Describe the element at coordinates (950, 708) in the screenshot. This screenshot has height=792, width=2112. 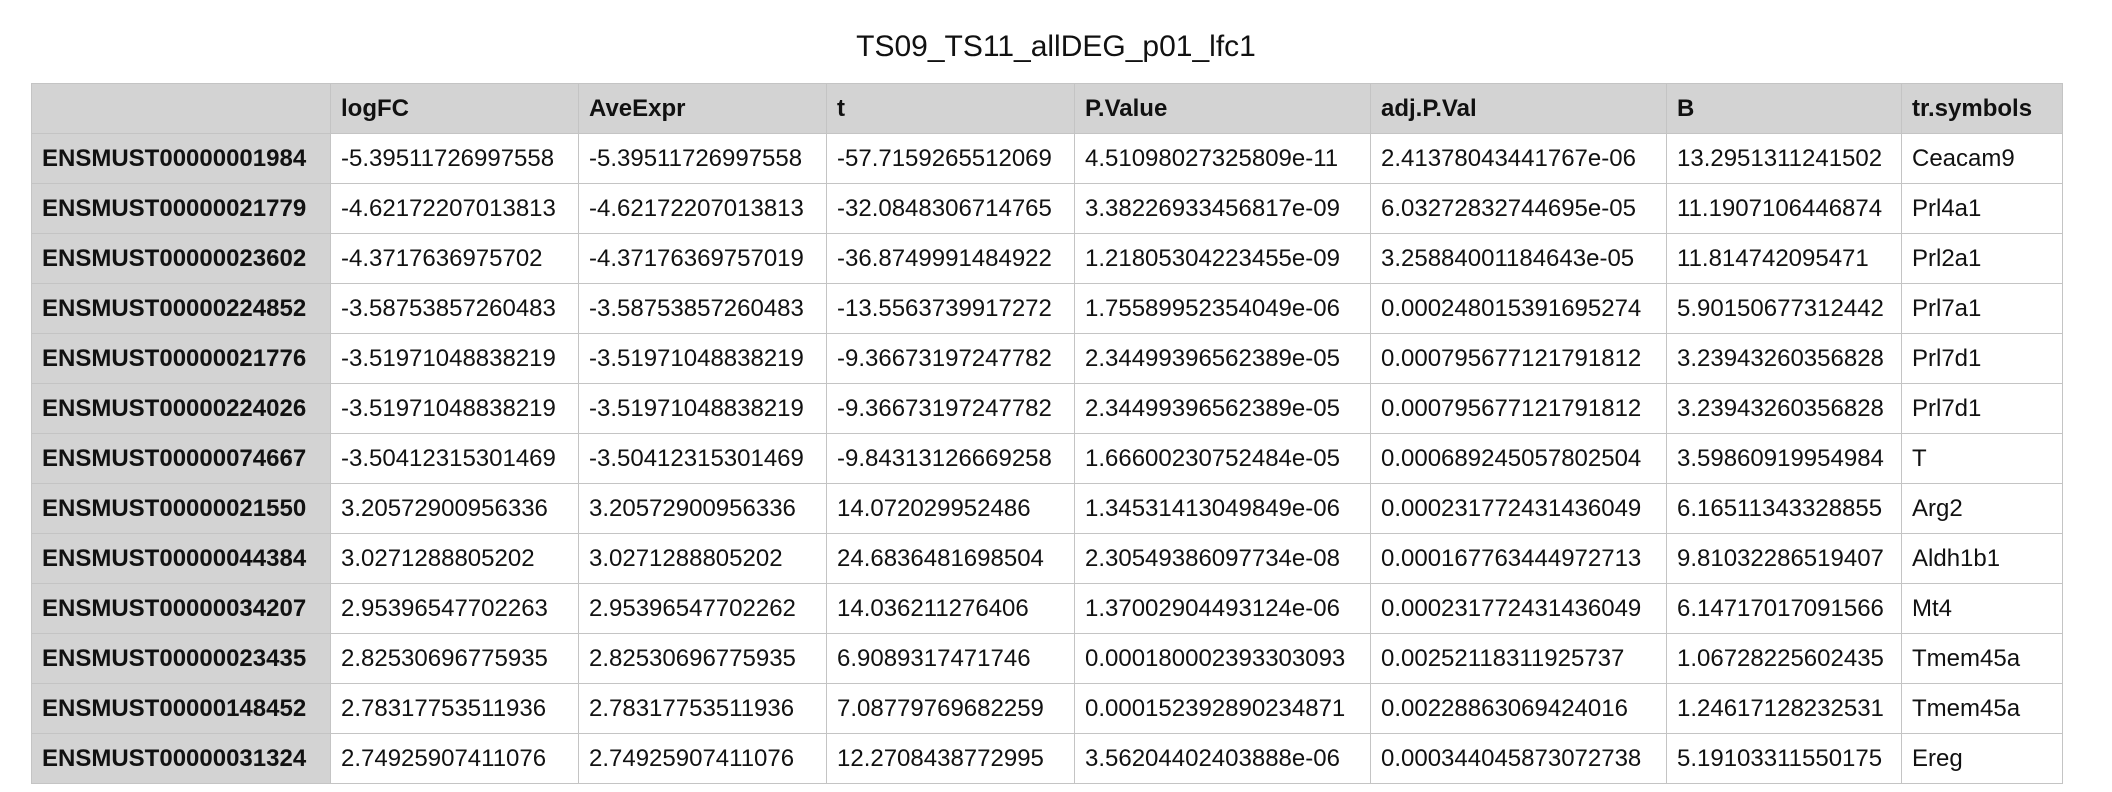
I see `t-cell: 7.08779769682259` at that location.